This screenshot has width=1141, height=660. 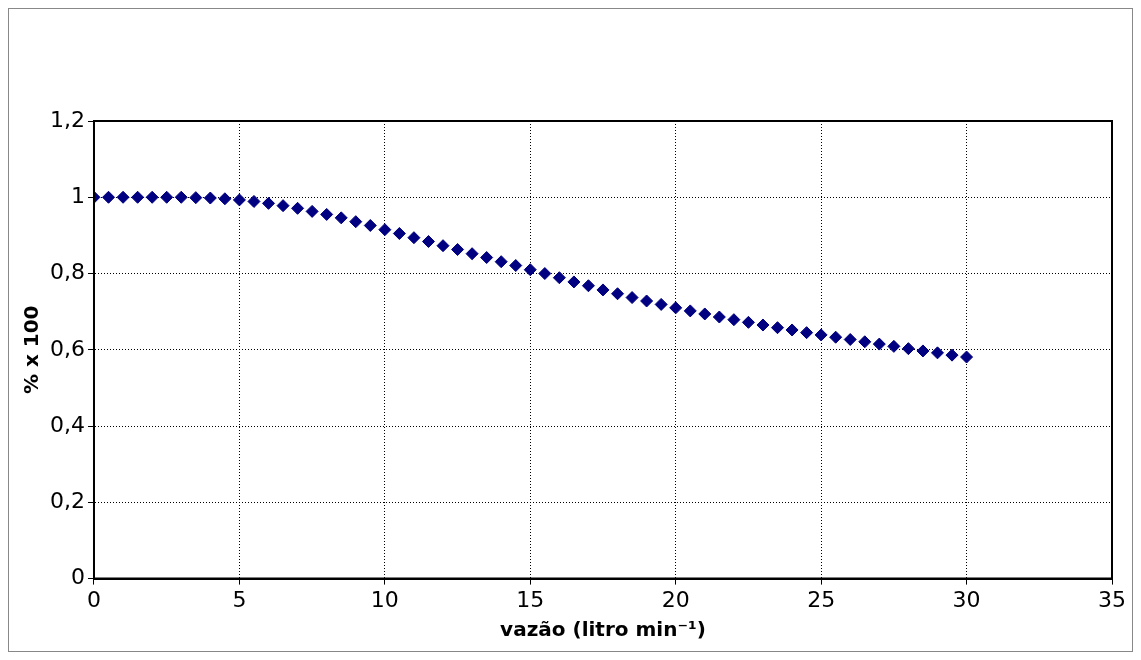 What do you see at coordinates (239, 599) in the screenshot?
I see `x-tick-label: 5` at bounding box center [239, 599].